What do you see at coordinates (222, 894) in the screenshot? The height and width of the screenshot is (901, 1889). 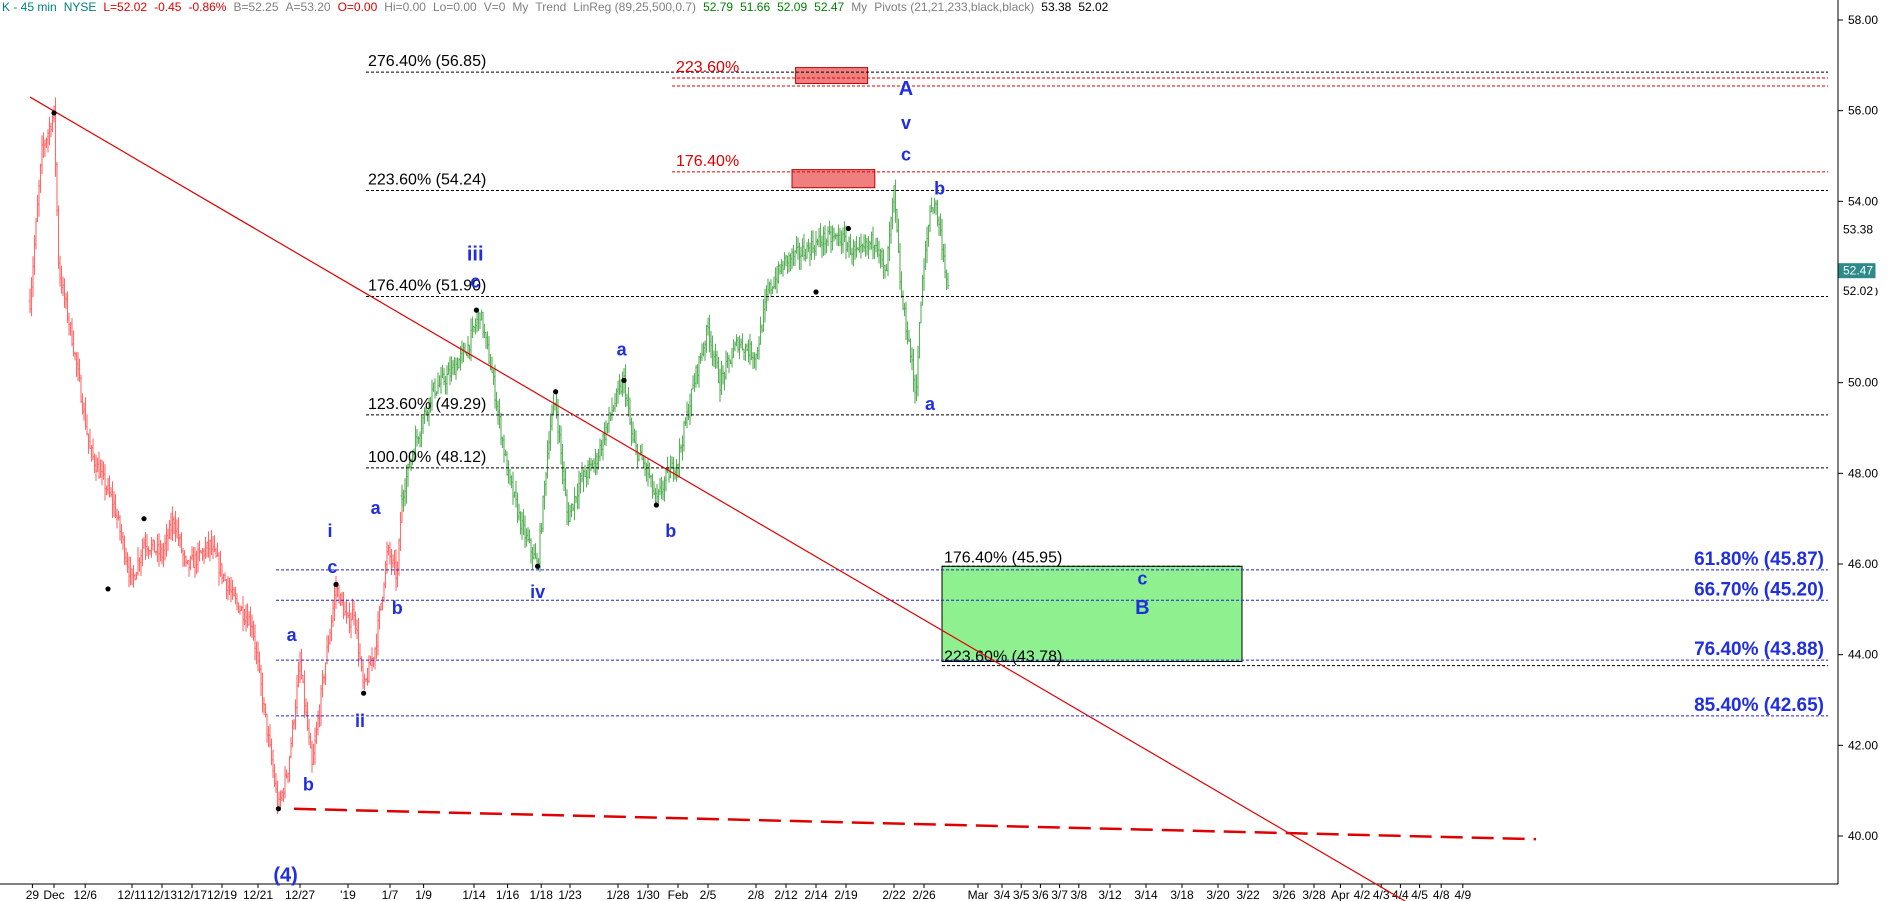 I see `x-tick-label: 12/19` at bounding box center [222, 894].